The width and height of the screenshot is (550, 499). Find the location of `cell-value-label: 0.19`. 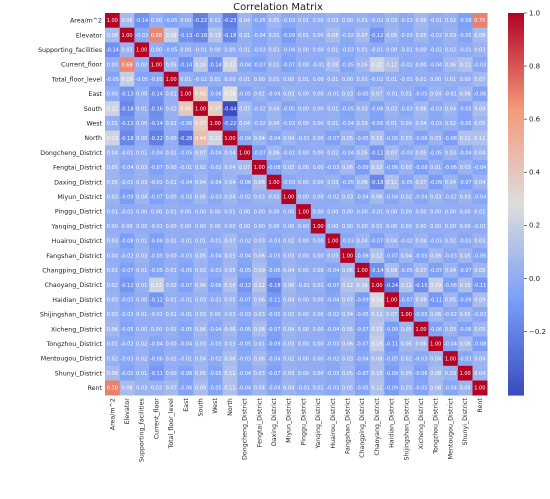

cell-value-label: 0.19 is located at coordinates (126, 80).